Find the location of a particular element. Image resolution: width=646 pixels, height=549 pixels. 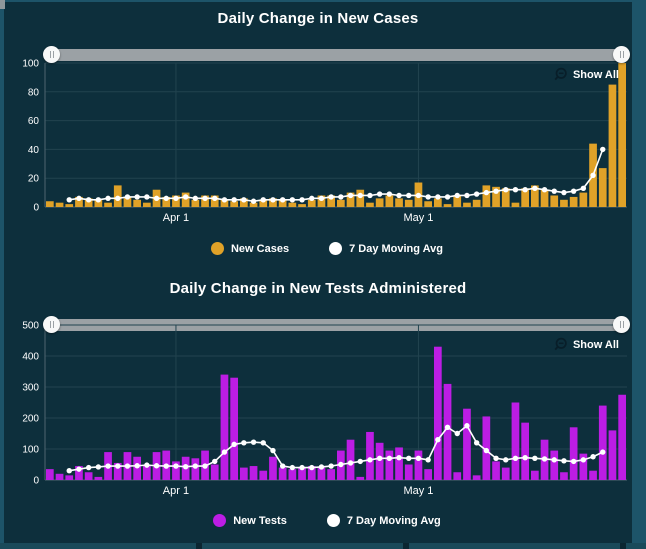

slider-handle-left is located at coordinates (51, 54).